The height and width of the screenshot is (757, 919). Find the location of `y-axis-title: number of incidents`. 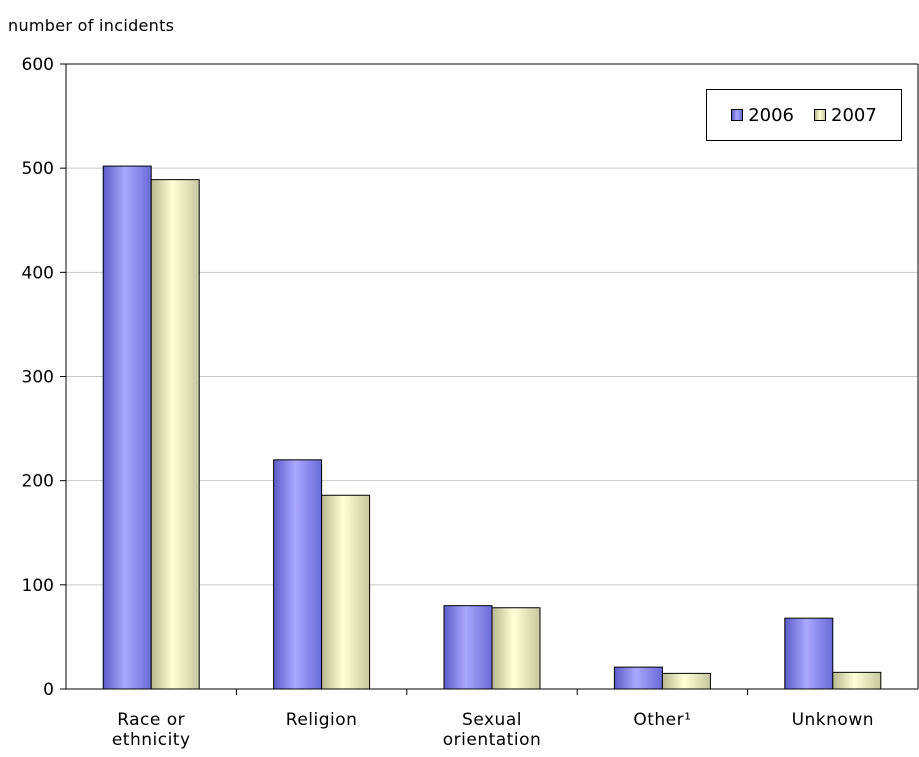

y-axis-title: number of incidents is located at coordinates (91, 25).